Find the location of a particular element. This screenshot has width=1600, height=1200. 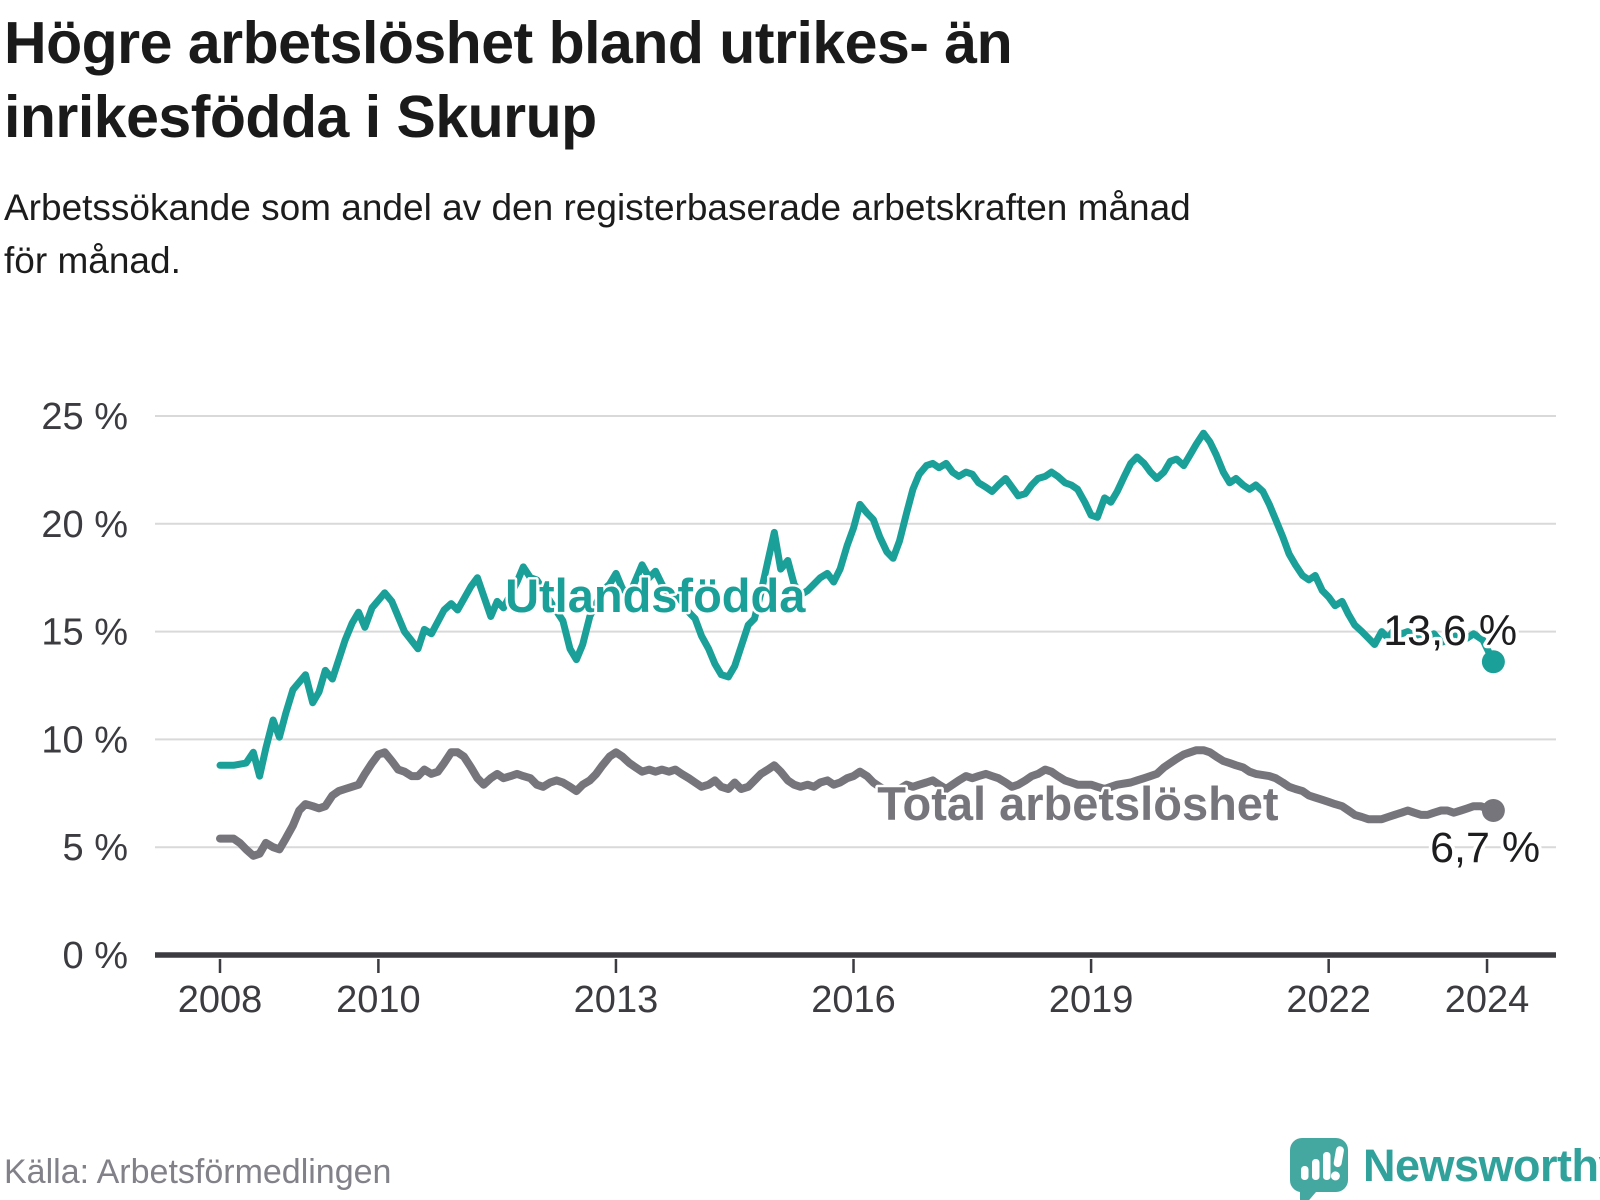

source-note: Källa: Arbetsförmedlingen is located at coordinates (198, 1172).